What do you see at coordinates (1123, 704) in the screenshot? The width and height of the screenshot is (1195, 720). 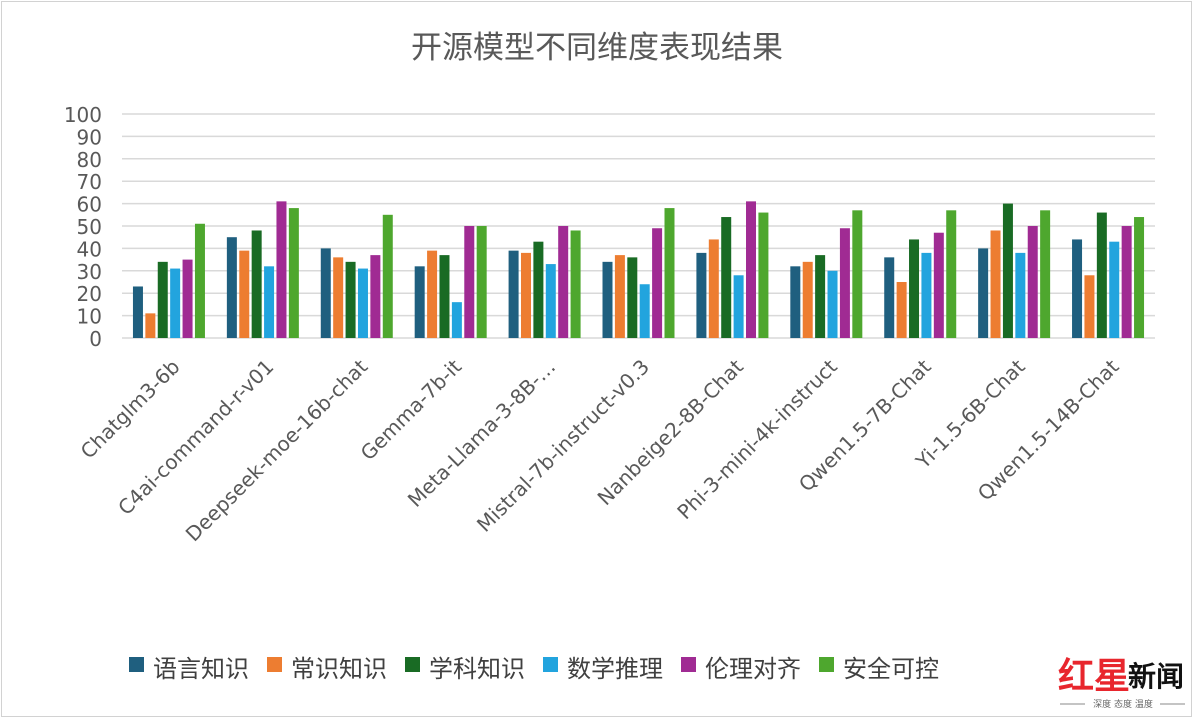 I see `watermark-slogan: 深度 态度 温度` at bounding box center [1123, 704].